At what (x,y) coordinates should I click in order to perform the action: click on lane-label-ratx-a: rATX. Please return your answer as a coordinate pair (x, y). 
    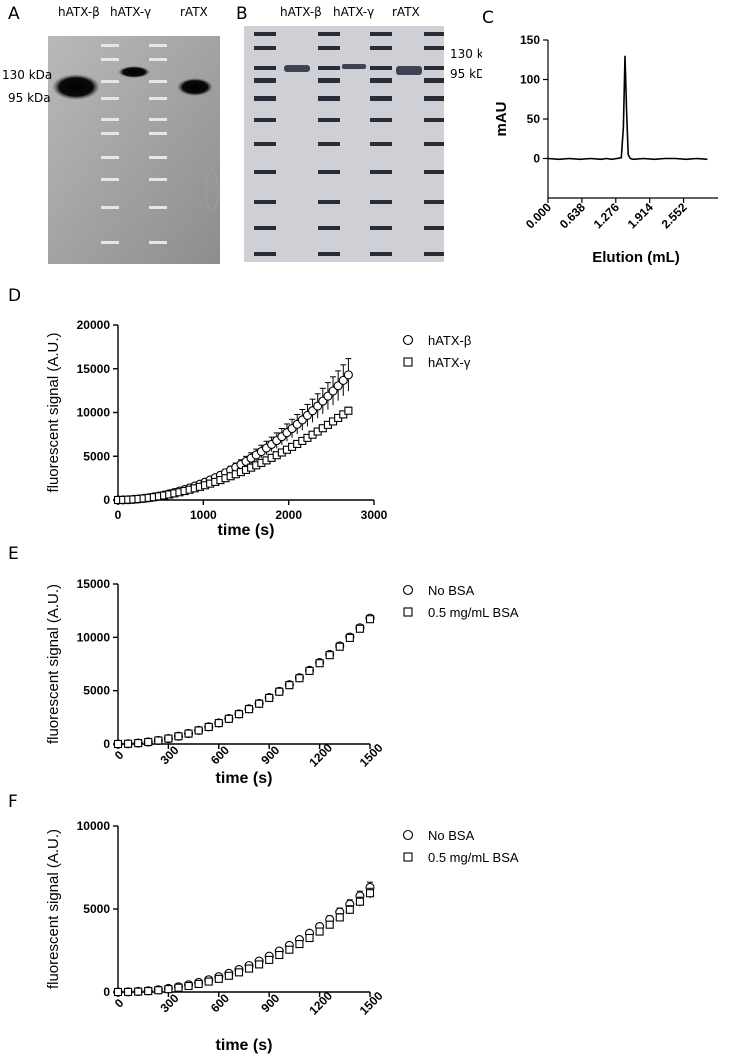
    Looking at the image, I should click on (194, 12).